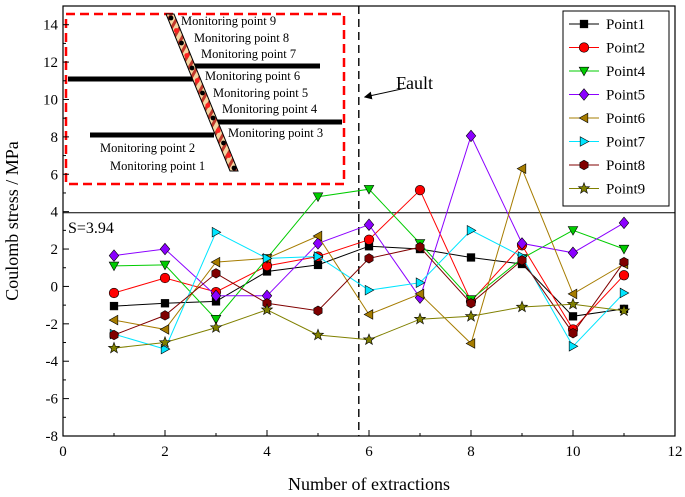  I want to click on legend-label: Point1, so click(625, 25).